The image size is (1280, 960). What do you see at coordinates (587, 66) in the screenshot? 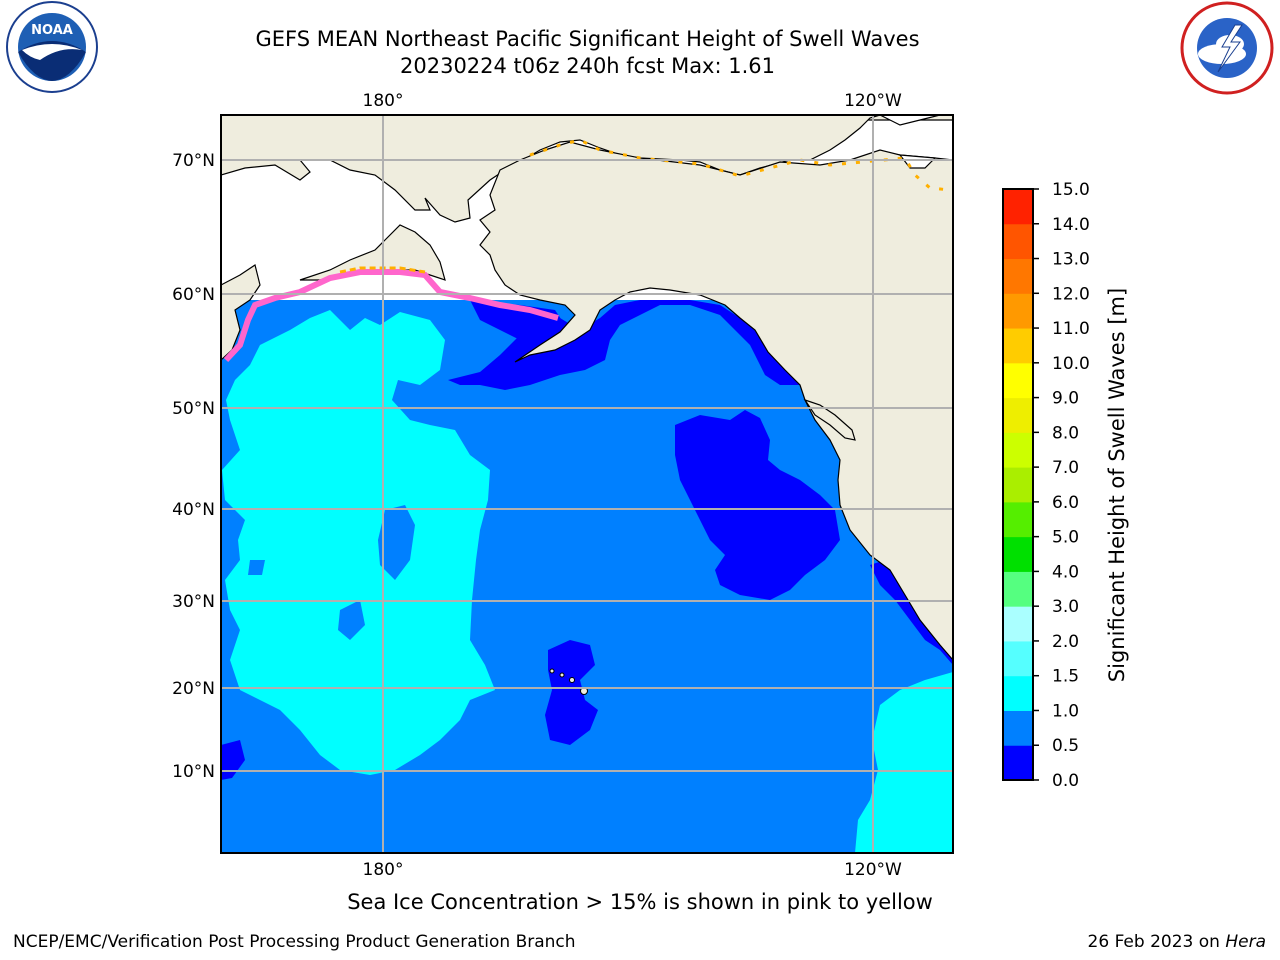
I see `map-title-line2: 20230224 t06z 240h fcst Max: 1.61` at bounding box center [587, 66].